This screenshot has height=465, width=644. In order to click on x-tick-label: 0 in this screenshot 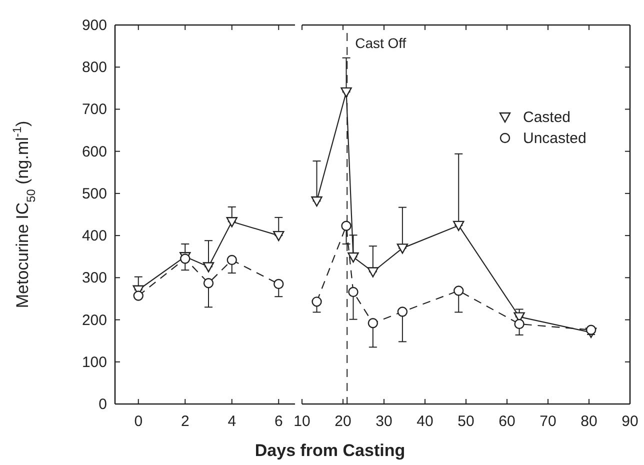, I will do `click(138, 421)`.